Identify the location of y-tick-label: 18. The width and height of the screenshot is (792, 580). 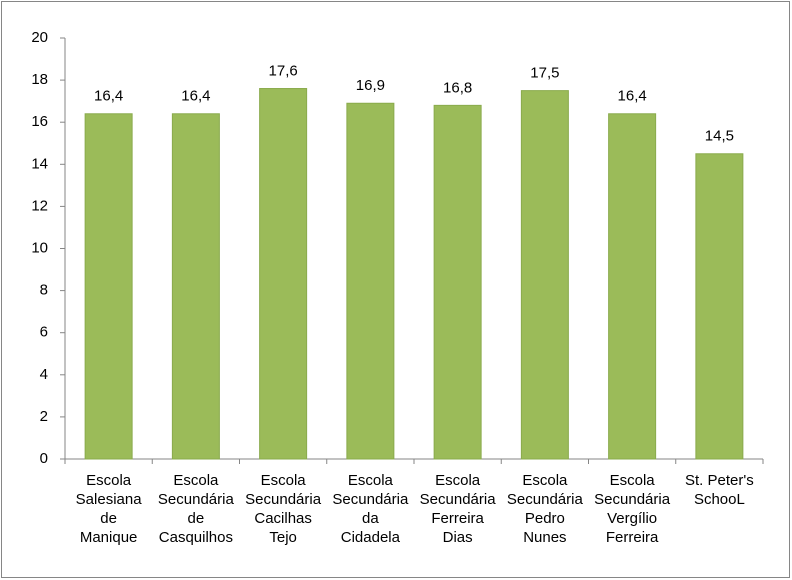
(39, 79).